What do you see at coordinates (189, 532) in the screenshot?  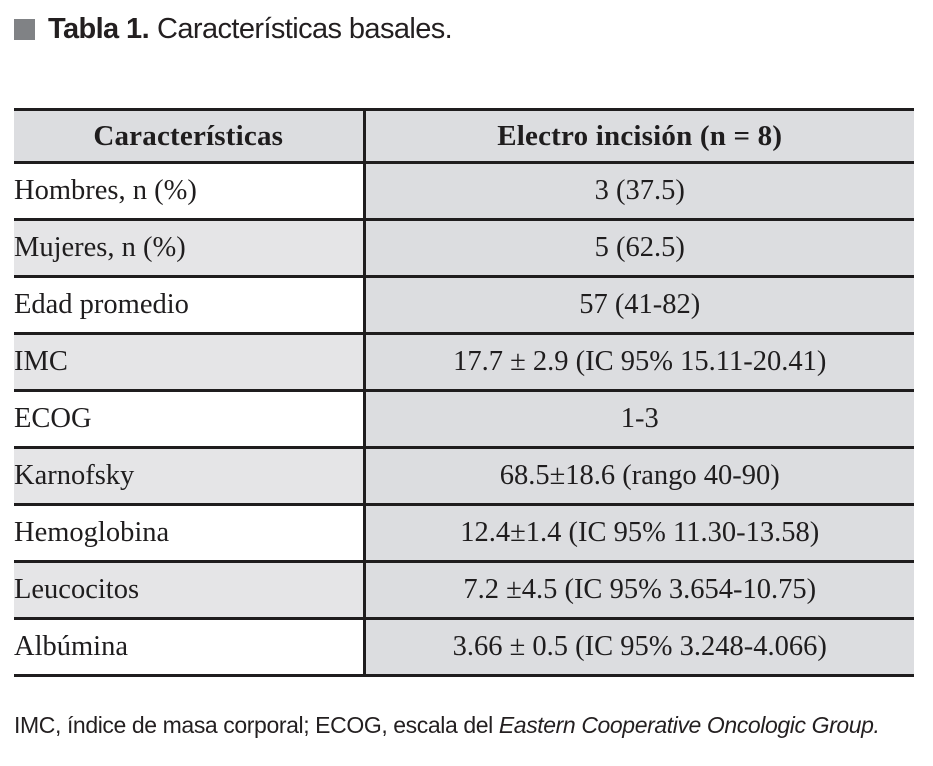 I see `row-label: Hemoglobina` at bounding box center [189, 532].